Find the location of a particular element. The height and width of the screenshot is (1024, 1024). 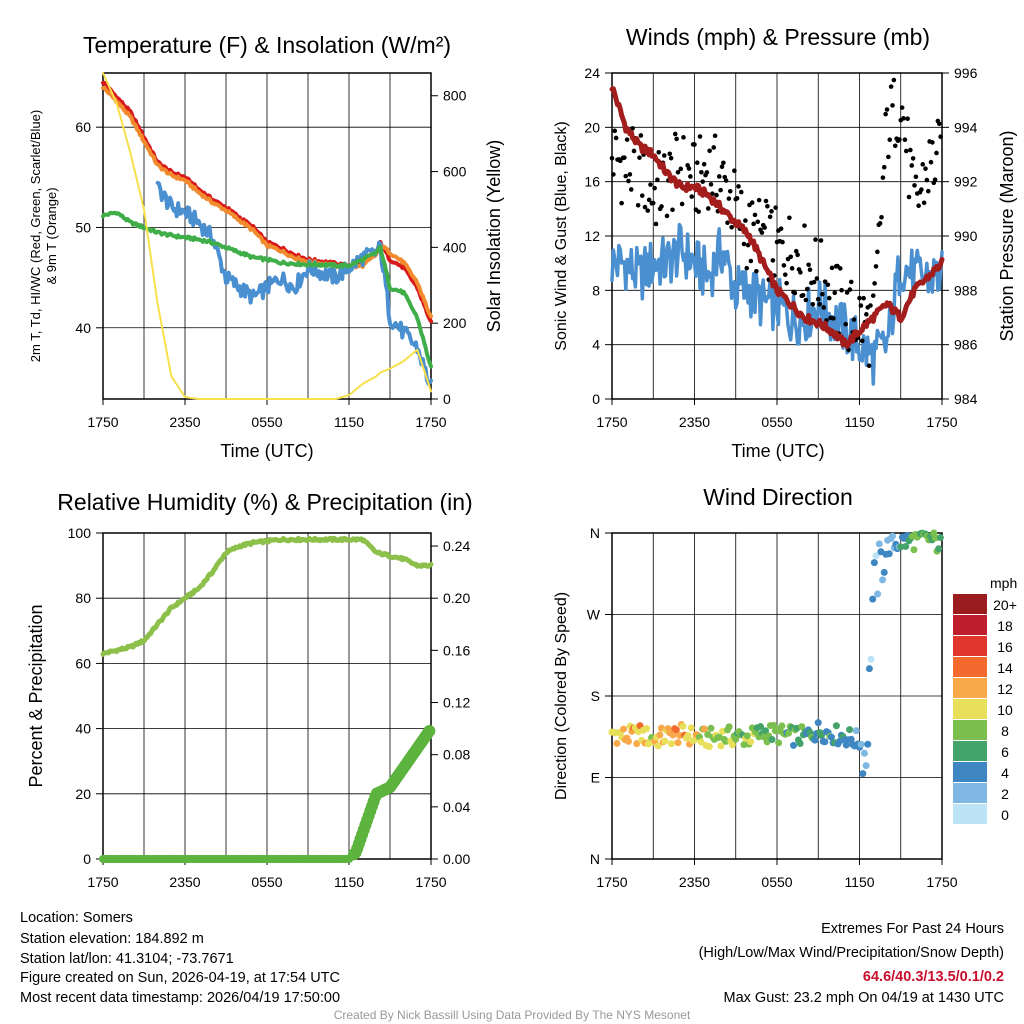

y-tick-label: 16 is located at coordinates (592, 182).